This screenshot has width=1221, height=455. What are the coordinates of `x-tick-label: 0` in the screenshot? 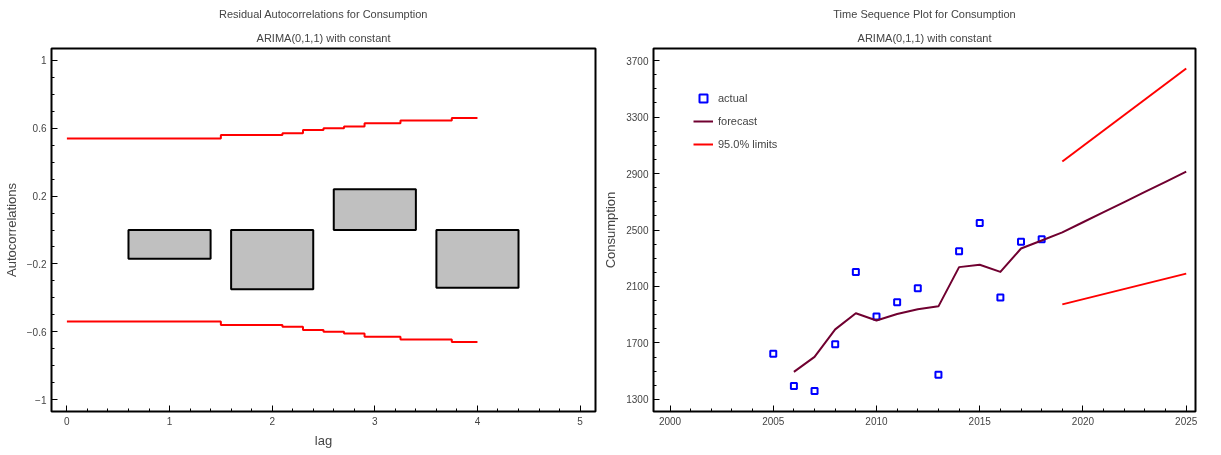 It's located at (67, 421).